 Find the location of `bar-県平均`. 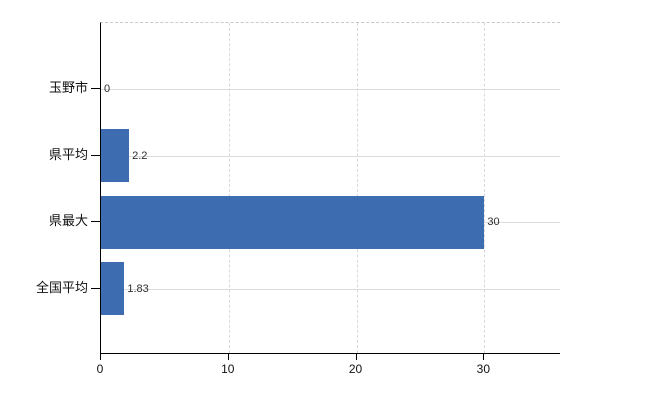

bar-県平均 is located at coordinates (115, 156).